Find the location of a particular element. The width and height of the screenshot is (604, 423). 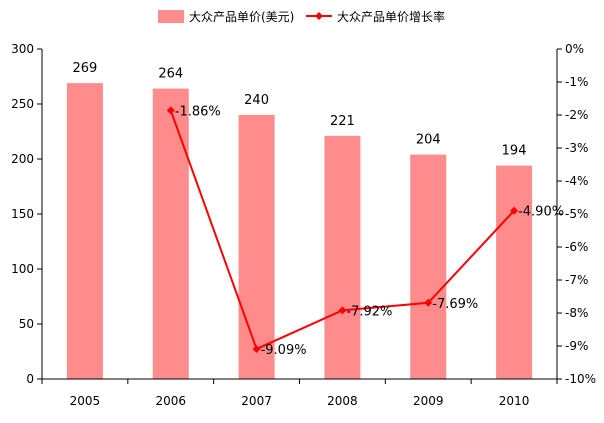

line-value-label-2008: -7.92% is located at coordinates (369, 311).